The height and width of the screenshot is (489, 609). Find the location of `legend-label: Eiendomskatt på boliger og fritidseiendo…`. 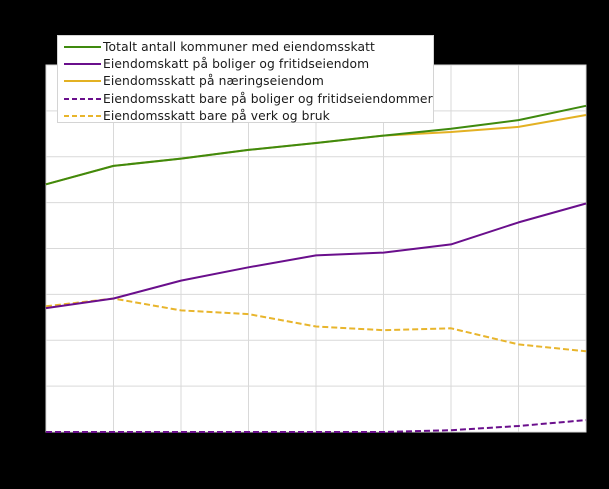

legend-label: Eiendomskatt på boliger og fritidseiendo… is located at coordinates (236, 64).